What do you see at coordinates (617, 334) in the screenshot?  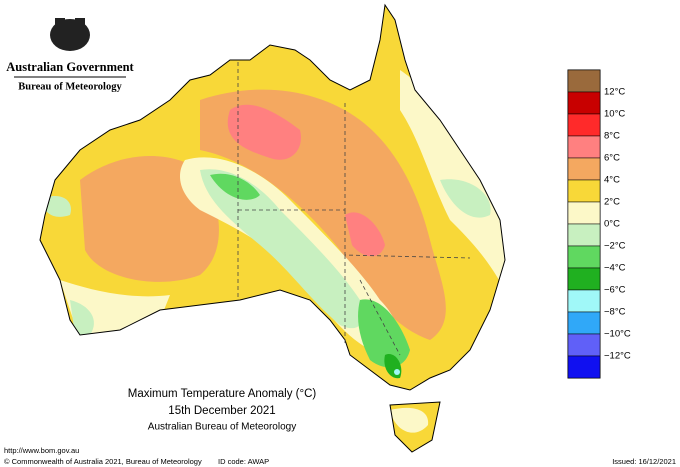 I see `legend-label: −10°C` at bounding box center [617, 334].